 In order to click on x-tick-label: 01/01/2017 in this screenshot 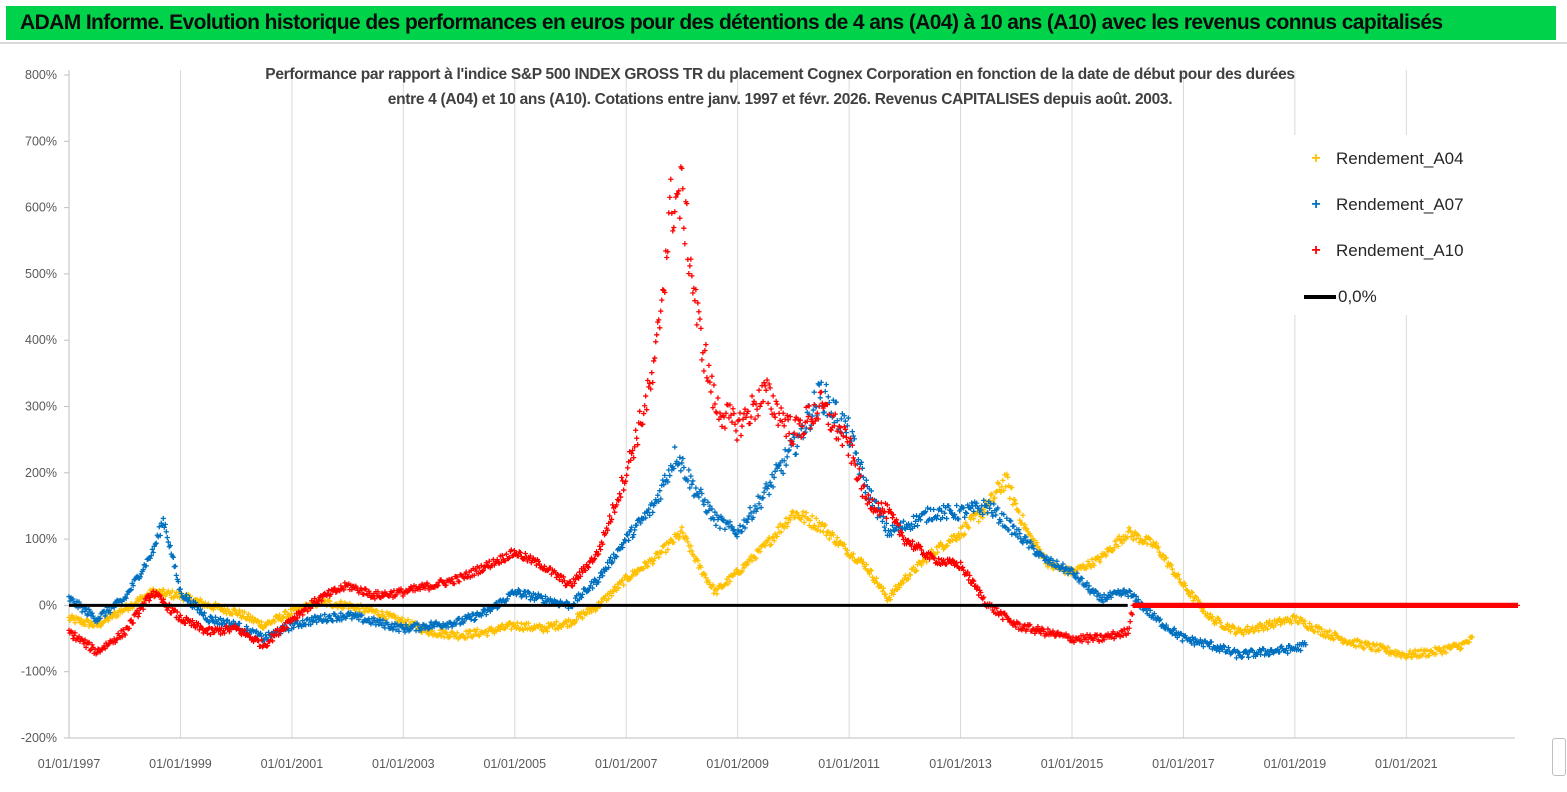, I will do `click(1183, 764)`.